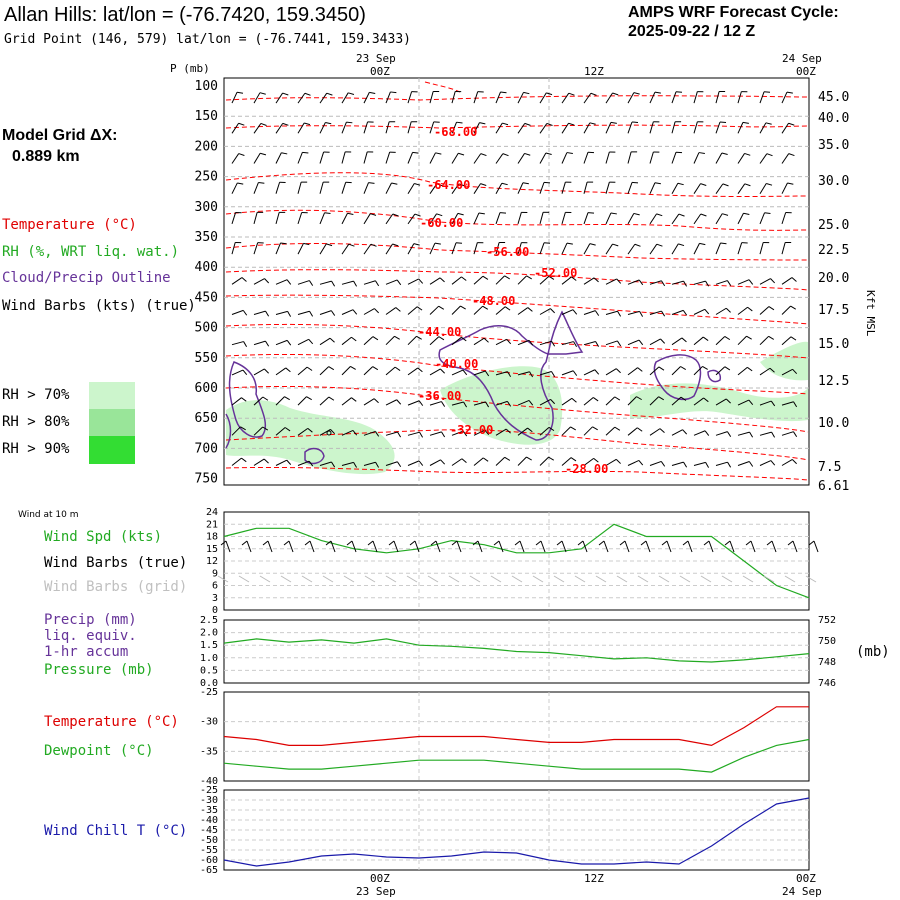 This screenshot has width=900, height=900. Describe the element at coordinates (833, 381) in the screenshot. I see `height-tick-label: 12.5` at that location.